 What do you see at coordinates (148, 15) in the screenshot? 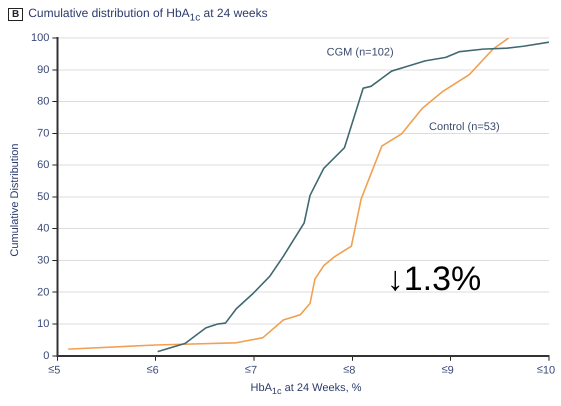
I see `chart-title: Cumulative distribution of HbA$_{1c}$ at 24 weeks` at bounding box center [148, 15].